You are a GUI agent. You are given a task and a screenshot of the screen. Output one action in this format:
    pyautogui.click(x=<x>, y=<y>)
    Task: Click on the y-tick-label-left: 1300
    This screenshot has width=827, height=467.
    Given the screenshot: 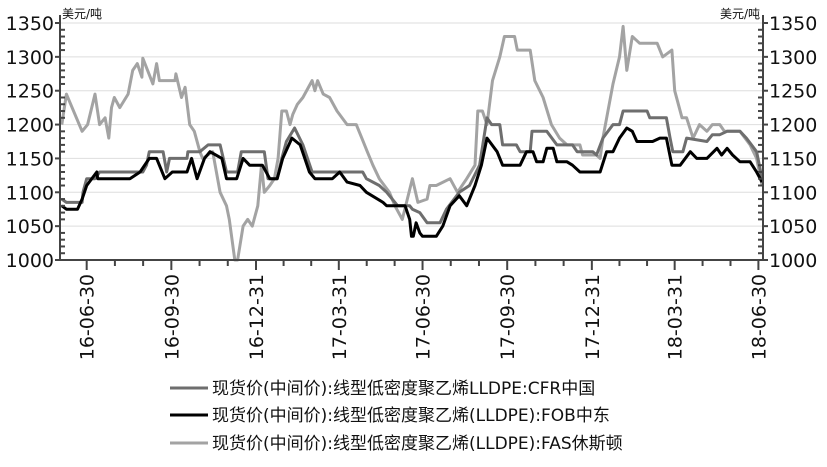 What is the action you would take?
    pyautogui.click(x=30, y=58)
    